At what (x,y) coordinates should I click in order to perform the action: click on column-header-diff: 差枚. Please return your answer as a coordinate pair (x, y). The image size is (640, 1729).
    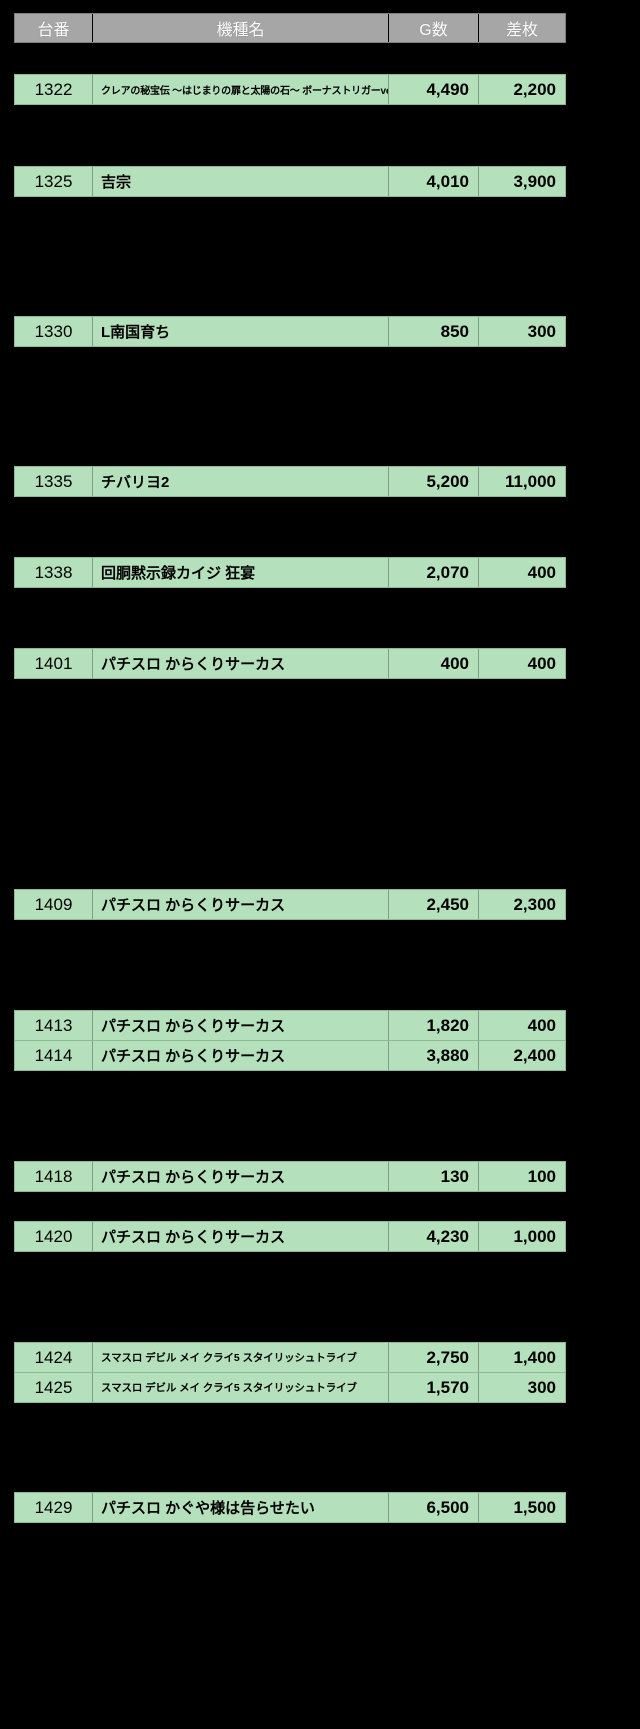
    Looking at the image, I should click on (522, 28).